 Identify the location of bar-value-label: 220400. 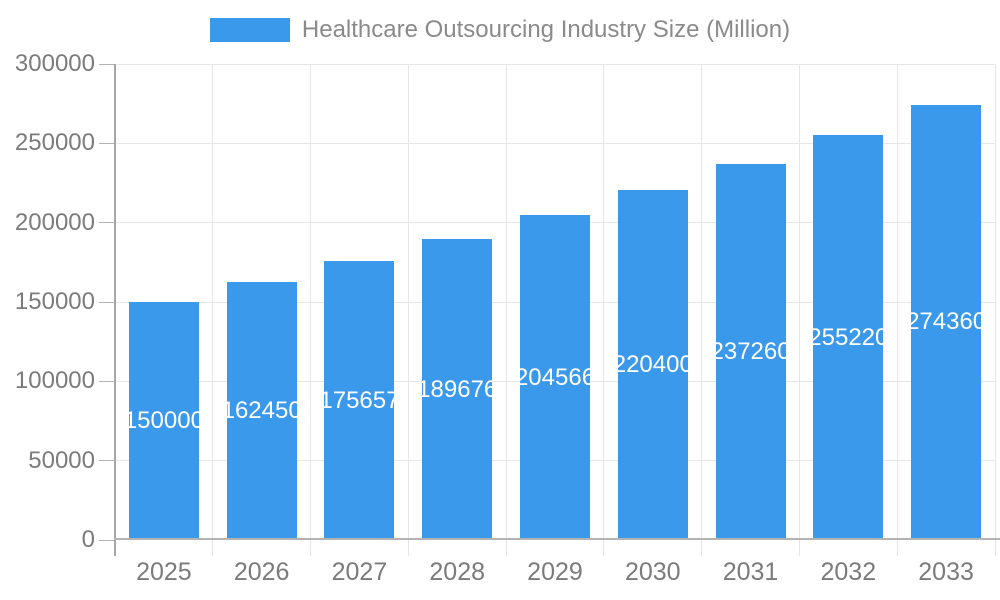
(652, 365).